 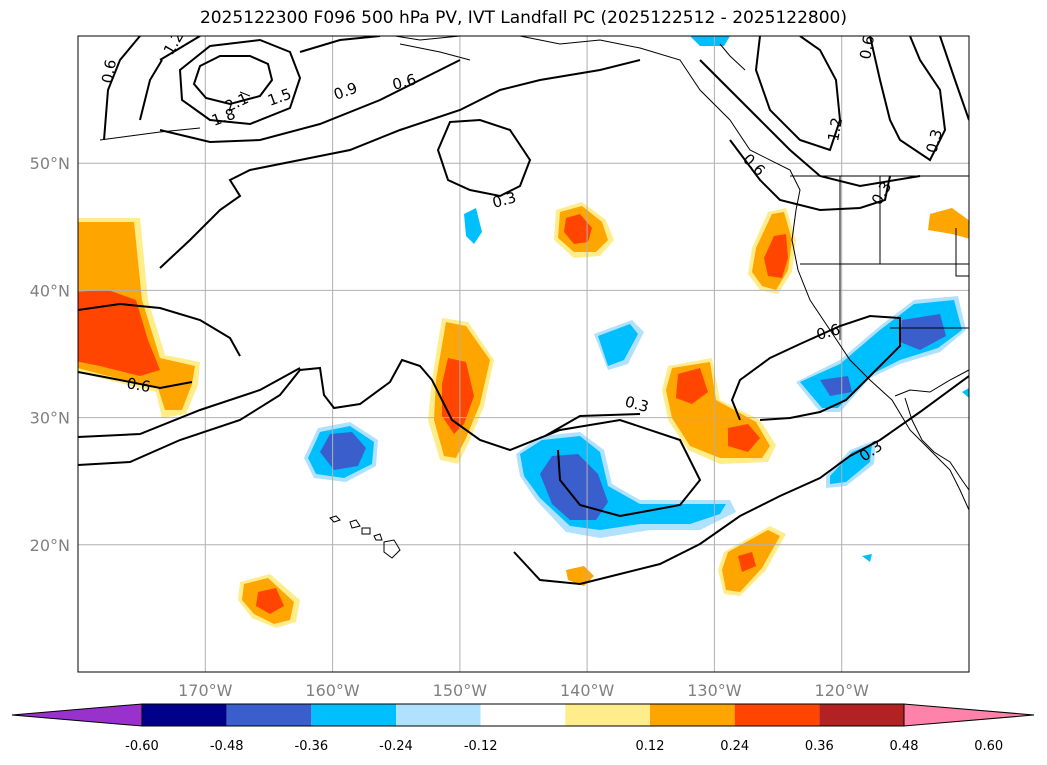 I want to click on hawaii-islands, so click(x=365, y=537).